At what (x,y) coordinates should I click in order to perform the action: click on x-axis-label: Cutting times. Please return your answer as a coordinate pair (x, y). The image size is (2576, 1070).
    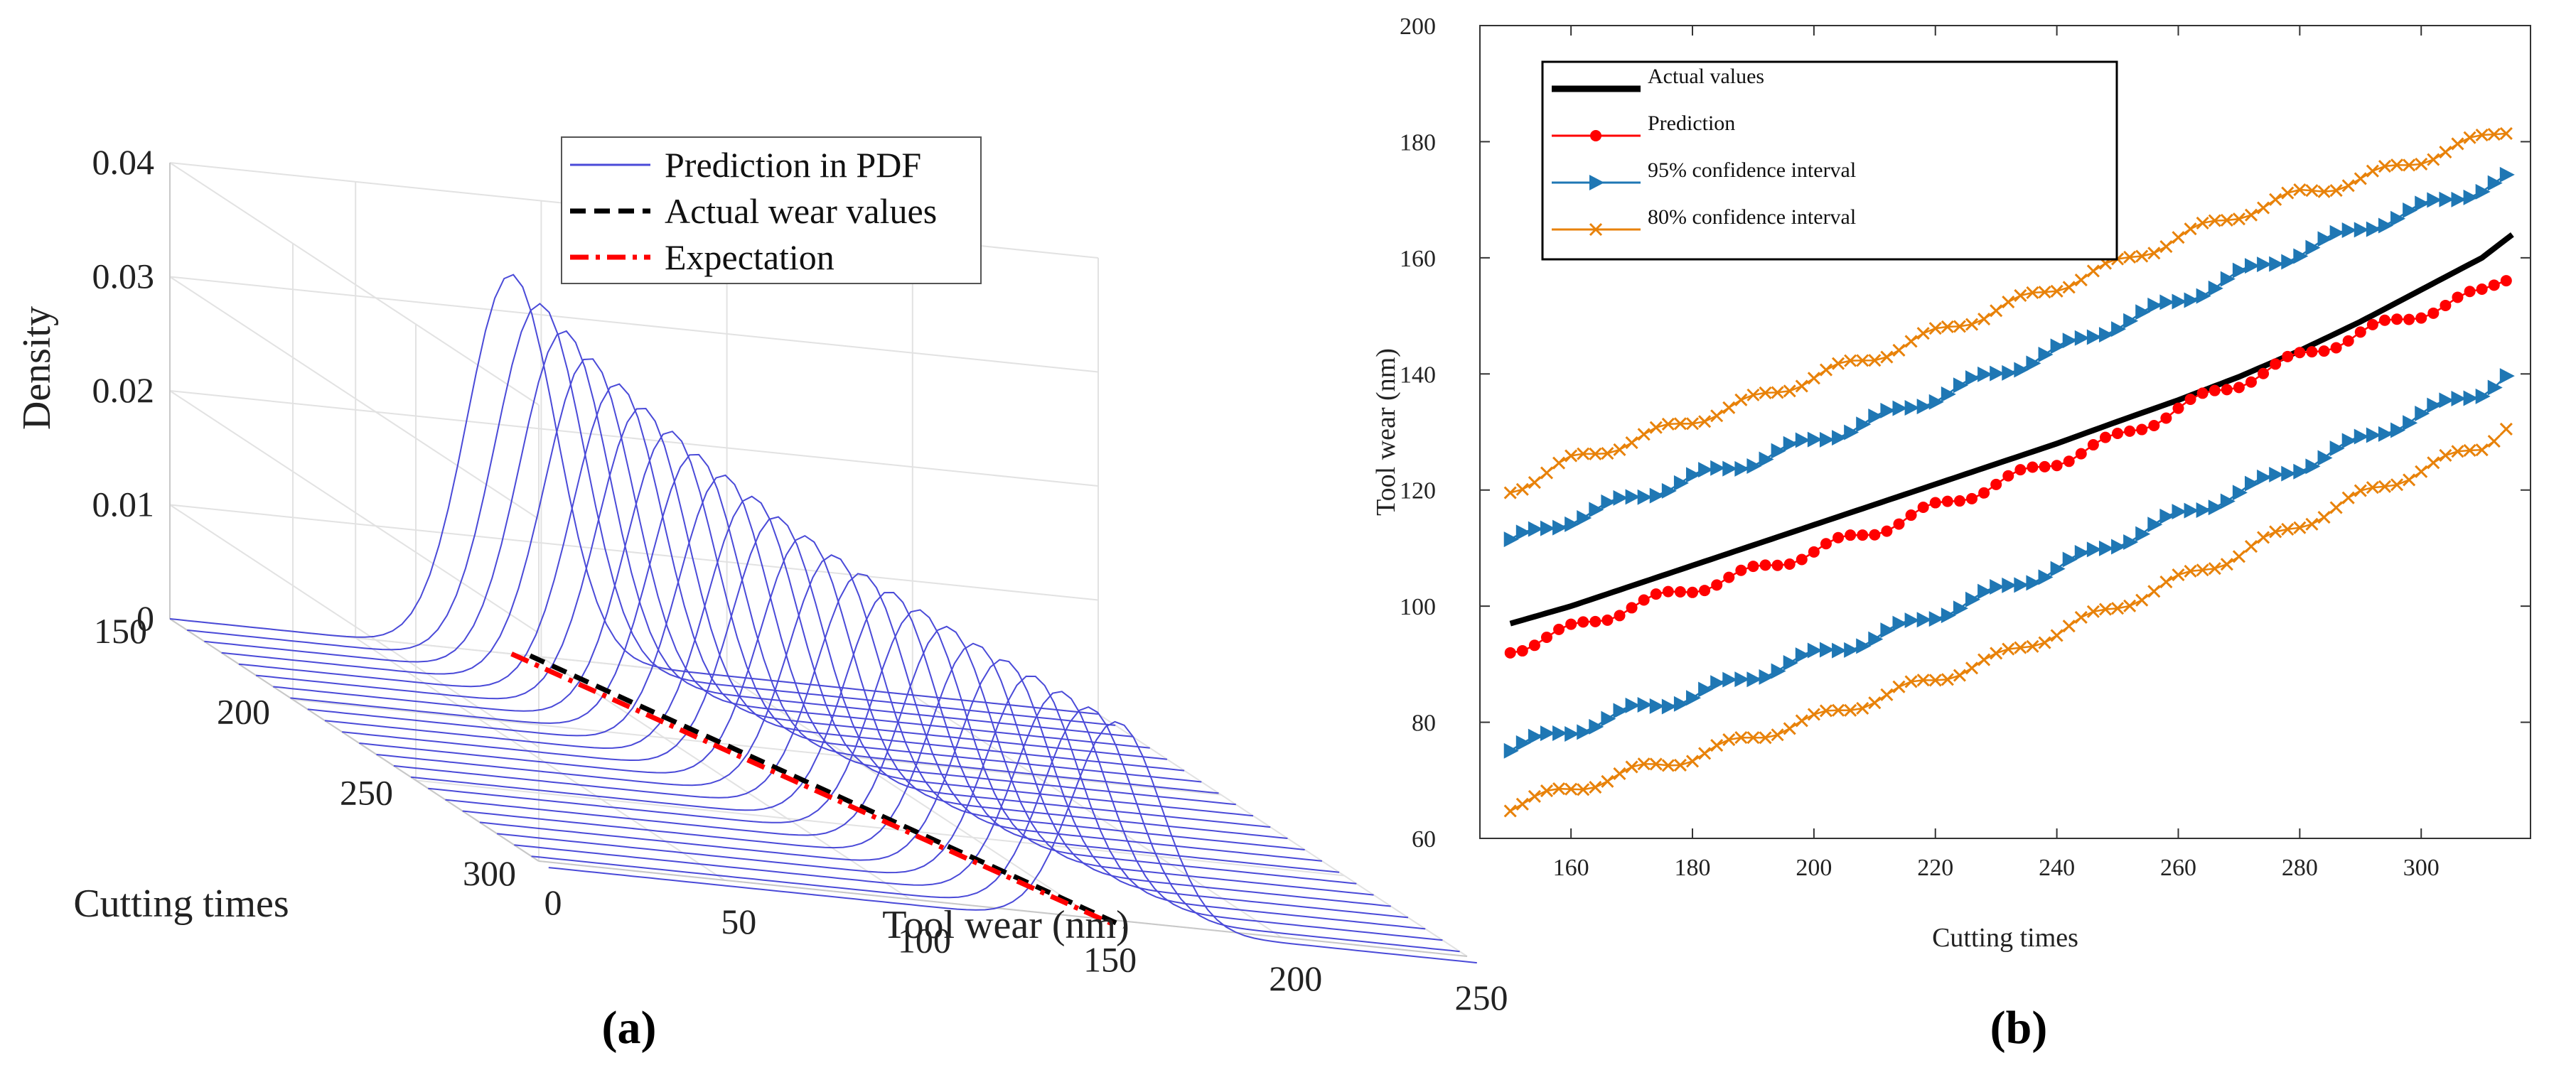
    Looking at the image, I should click on (2005, 938).